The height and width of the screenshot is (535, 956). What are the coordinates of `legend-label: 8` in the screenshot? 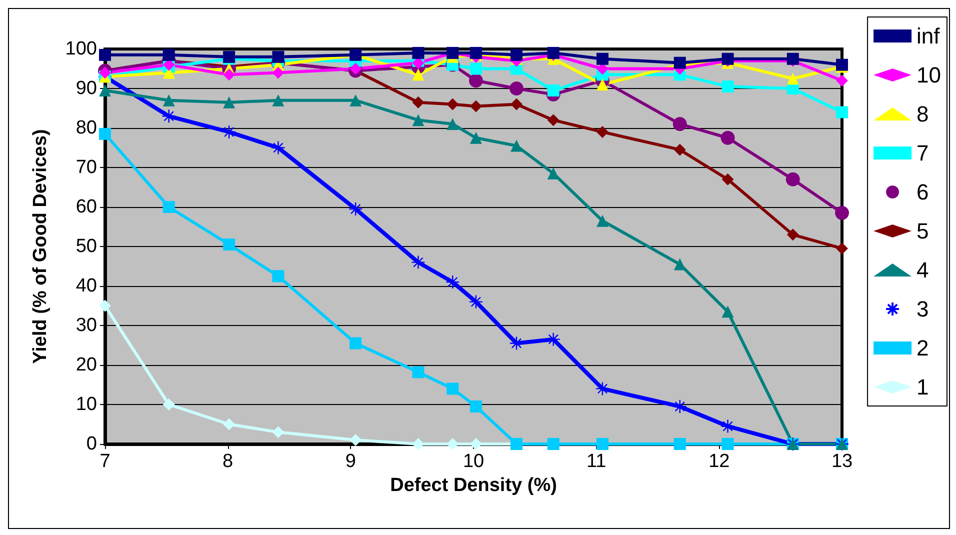 It's located at (922, 114).